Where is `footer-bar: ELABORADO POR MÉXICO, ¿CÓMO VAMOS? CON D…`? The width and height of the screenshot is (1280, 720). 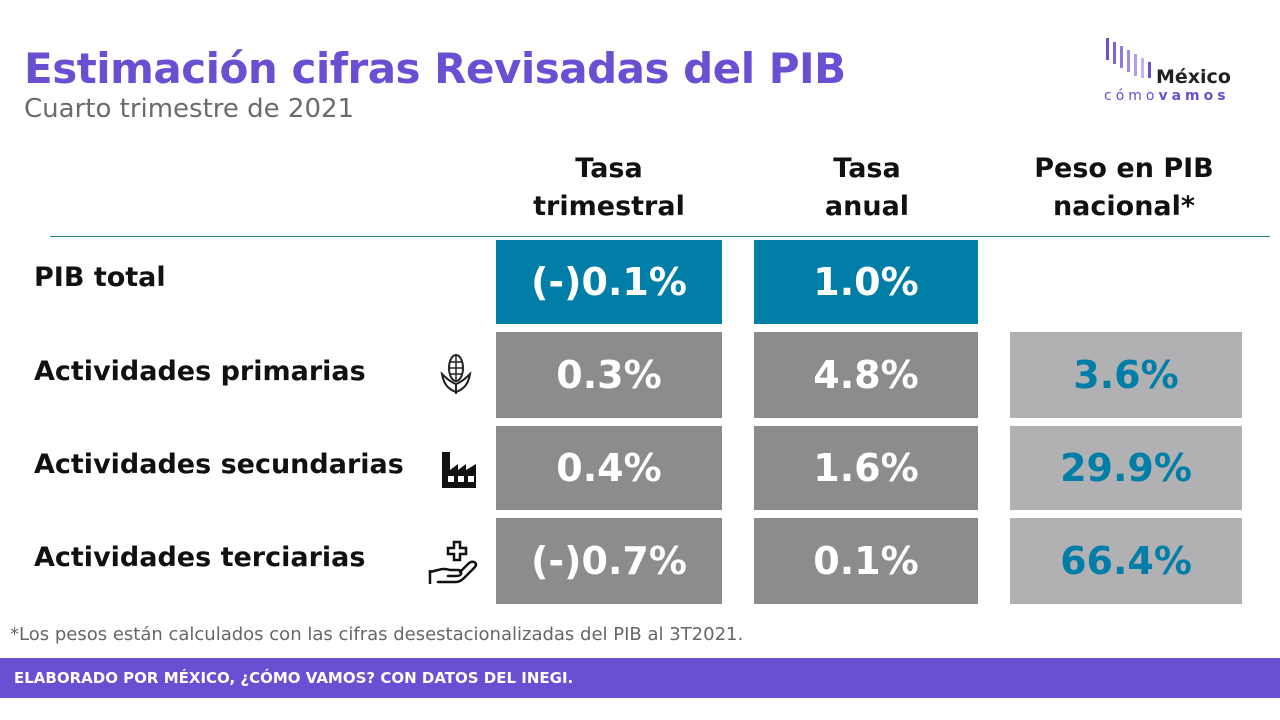
footer-bar: ELABORADO POR MÉXICO, ¿CÓMO VAMOS? CON D… is located at coordinates (640, 678).